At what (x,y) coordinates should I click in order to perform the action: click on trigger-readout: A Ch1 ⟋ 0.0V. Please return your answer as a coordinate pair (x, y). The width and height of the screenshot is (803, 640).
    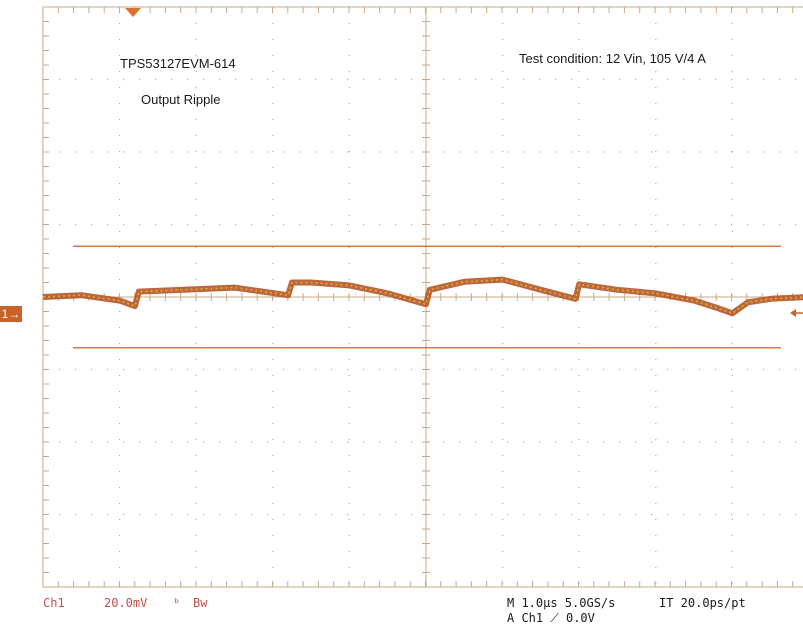
    Looking at the image, I should click on (551, 618).